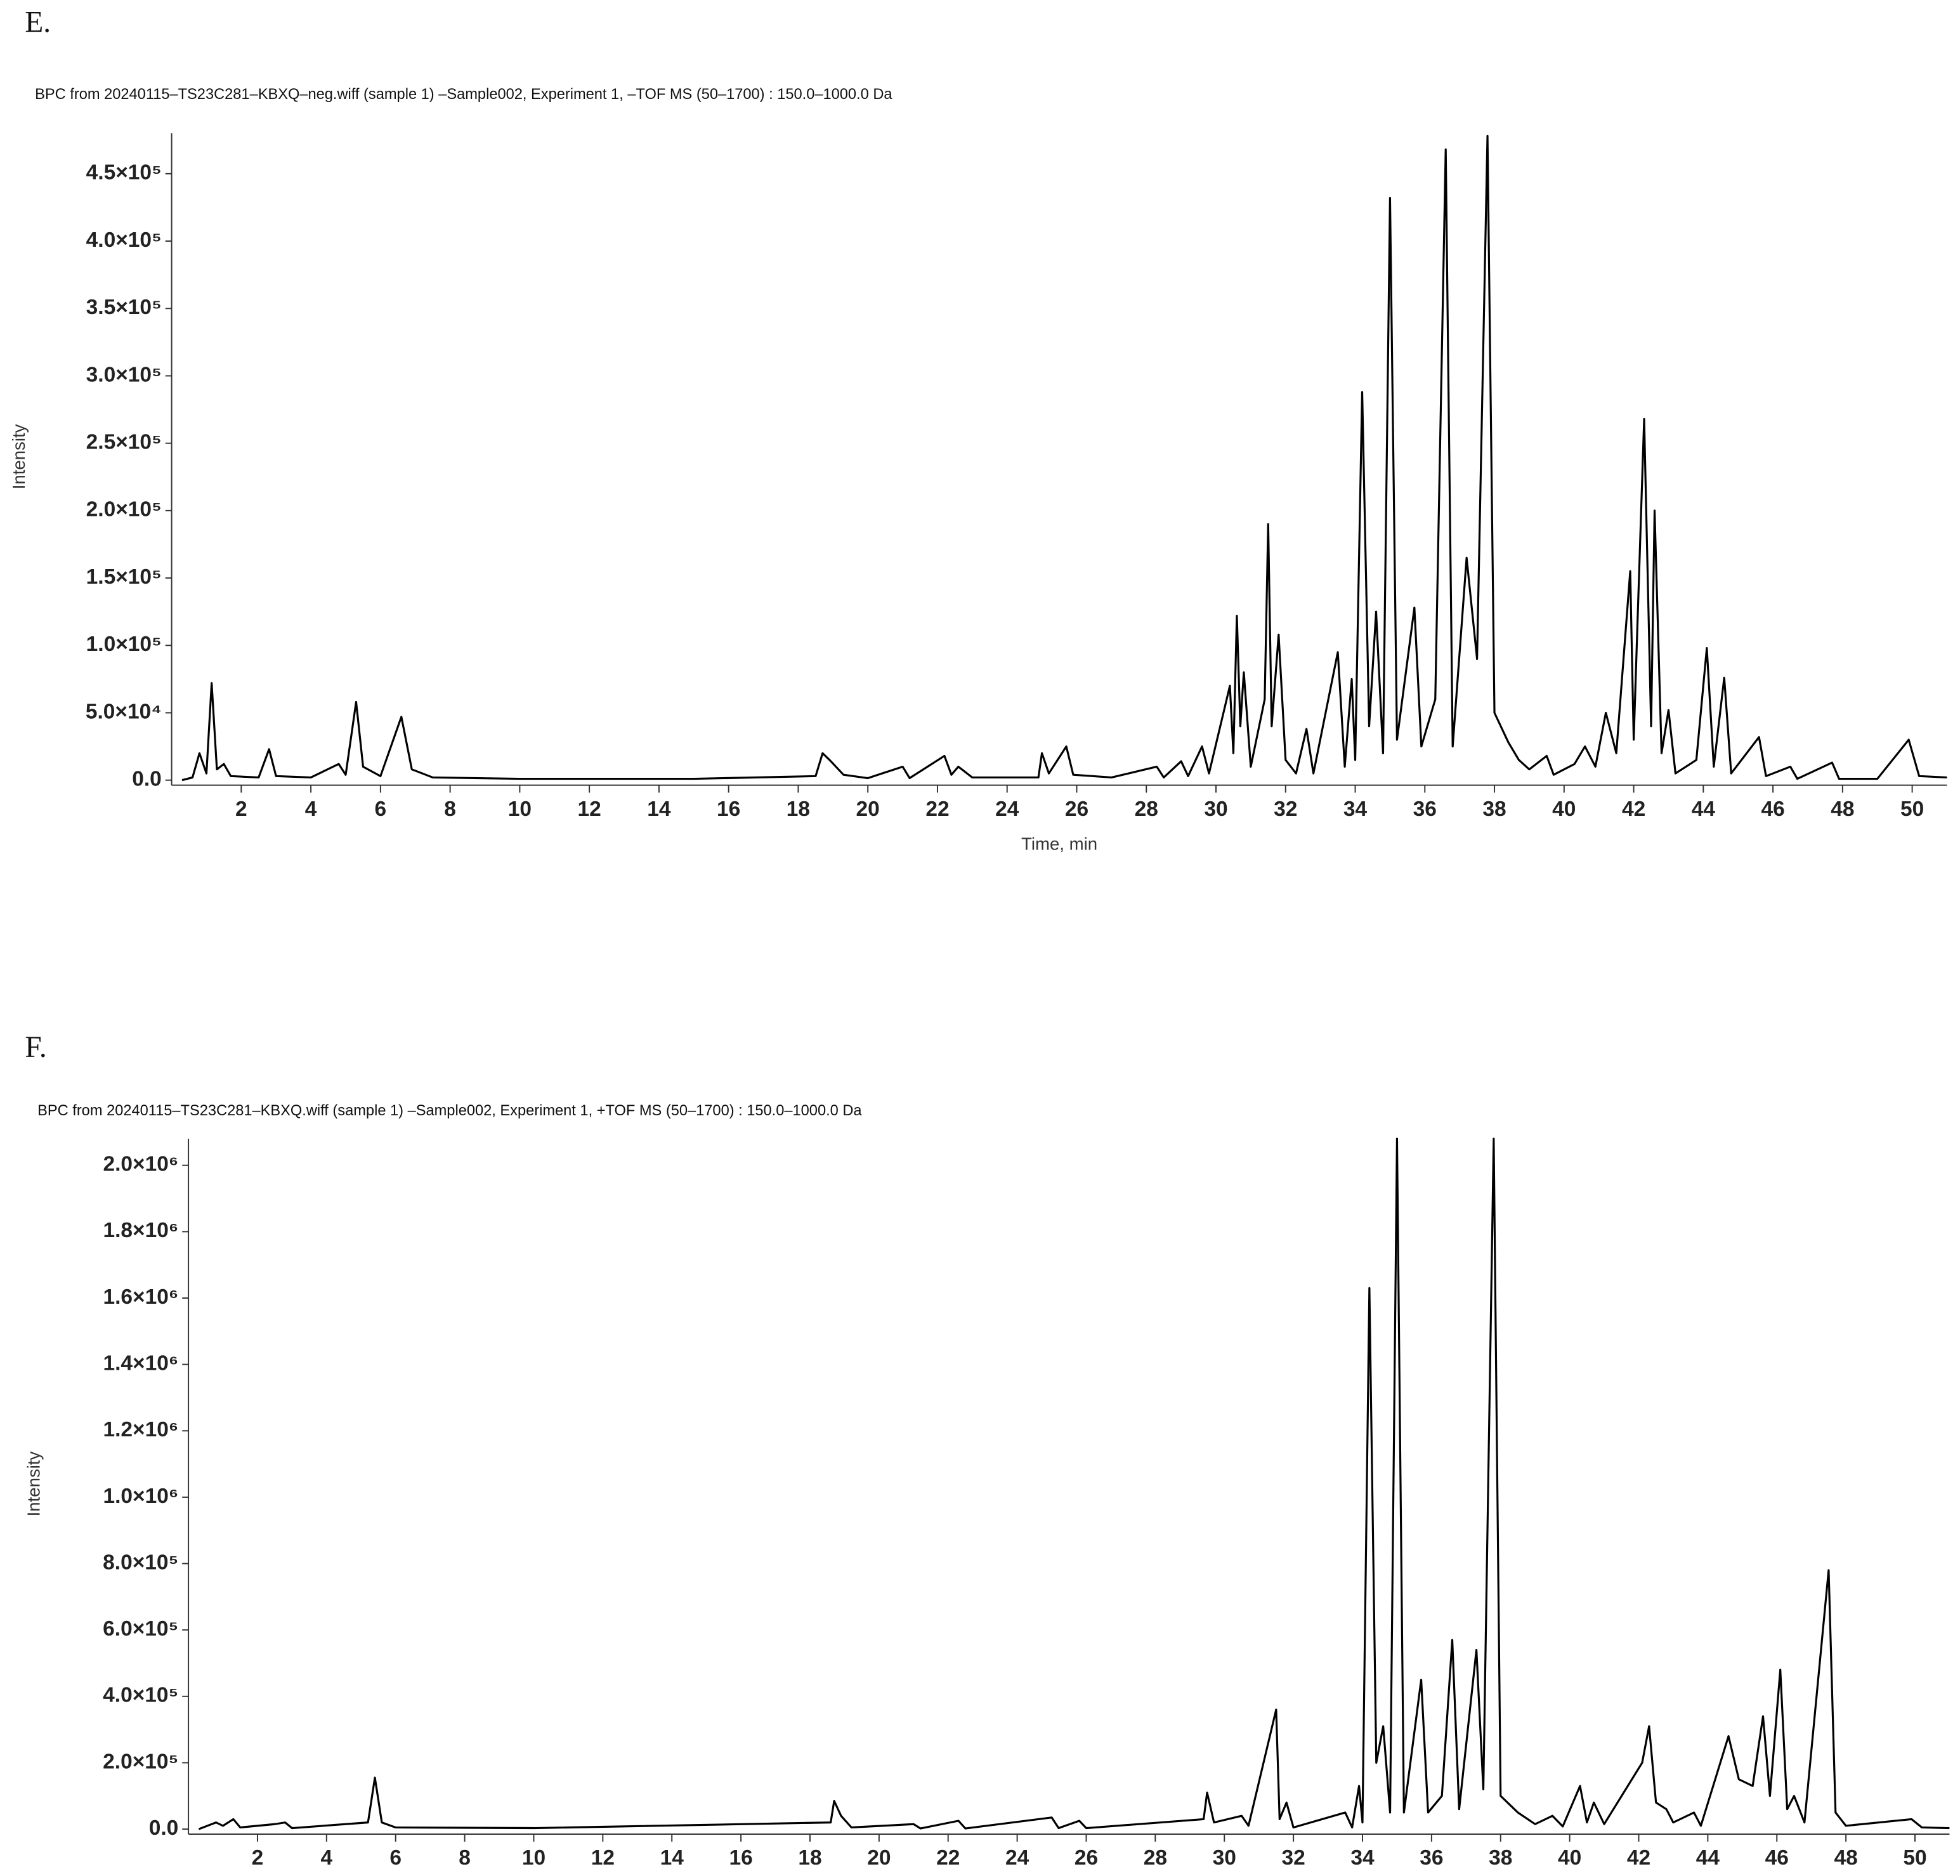 The height and width of the screenshot is (1876, 1960). What do you see at coordinates (140, 1297) in the screenshot?
I see `y-tick-label: 1.6×10⁶` at bounding box center [140, 1297].